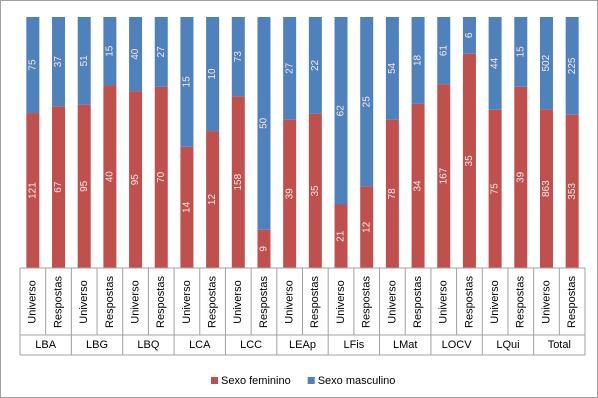 Image resolution: width=598 pixels, height=398 pixels. I want to click on legend-label: Sexo feminino, so click(256, 381).